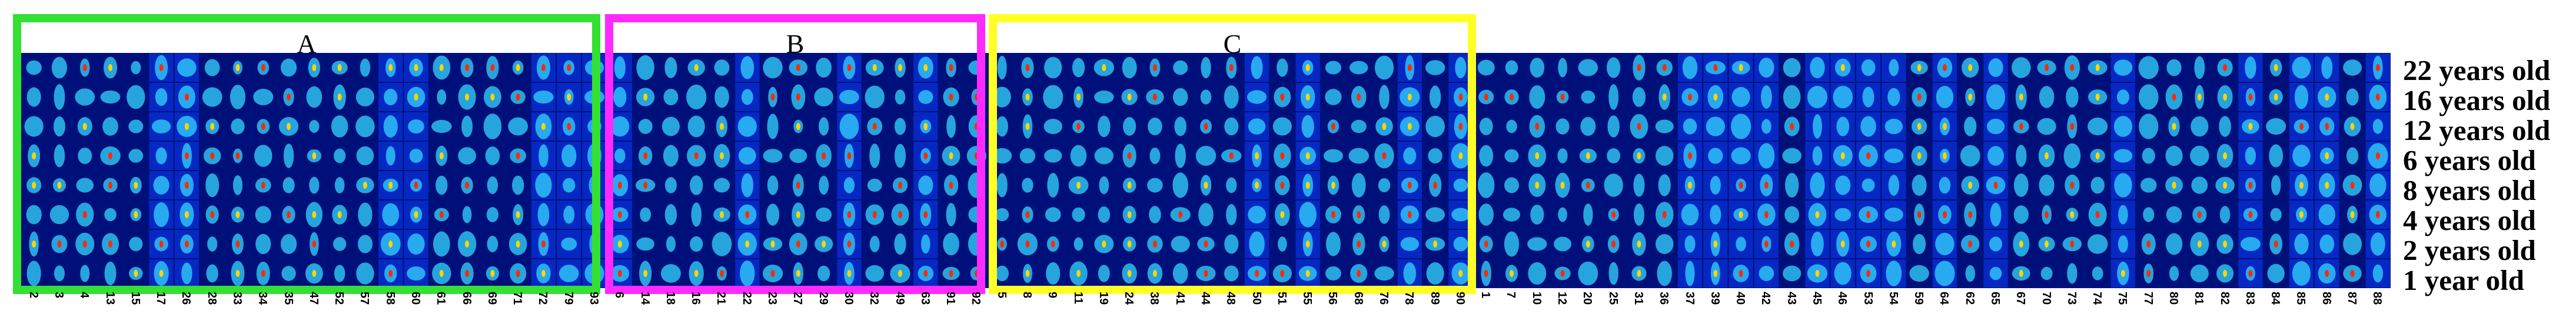 This screenshot has width=2576, height=324. What do you see at coordinates (1358, 298) in the screenshot?
I see `column-label: 68` at bounding box center [1358, 298].